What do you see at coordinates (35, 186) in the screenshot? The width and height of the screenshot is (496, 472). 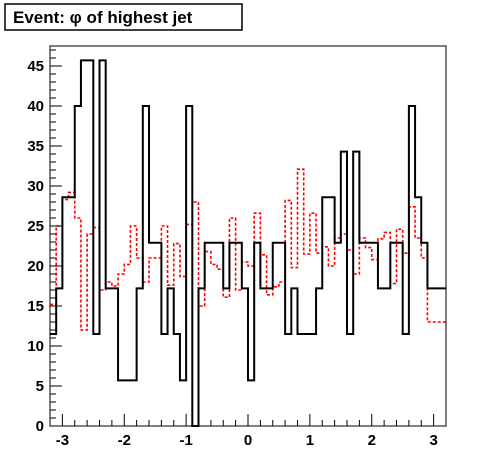 I see `y-tick-label: 30` at bounding box center [35, 186].